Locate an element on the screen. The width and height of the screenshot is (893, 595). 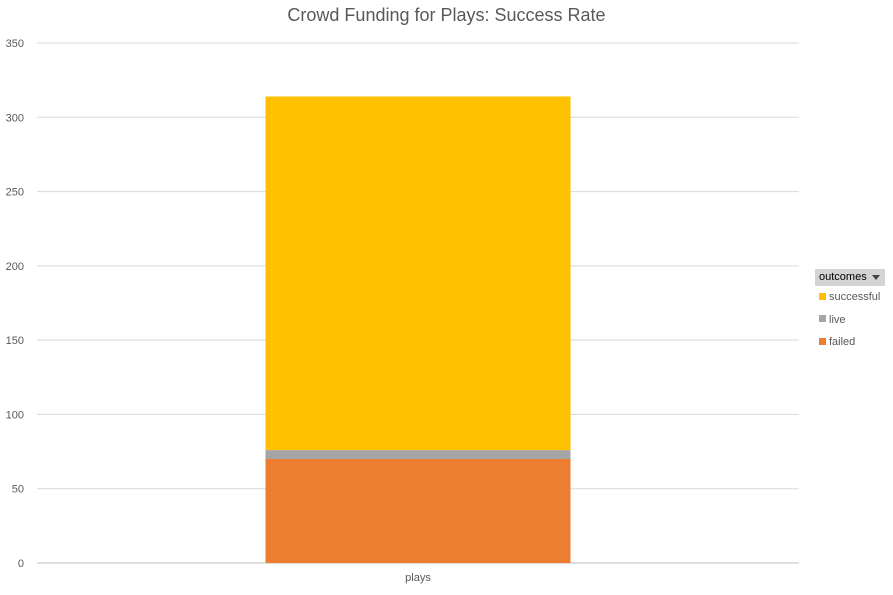
legend: outcomes successful live failed is located at coordinates (850, 311).